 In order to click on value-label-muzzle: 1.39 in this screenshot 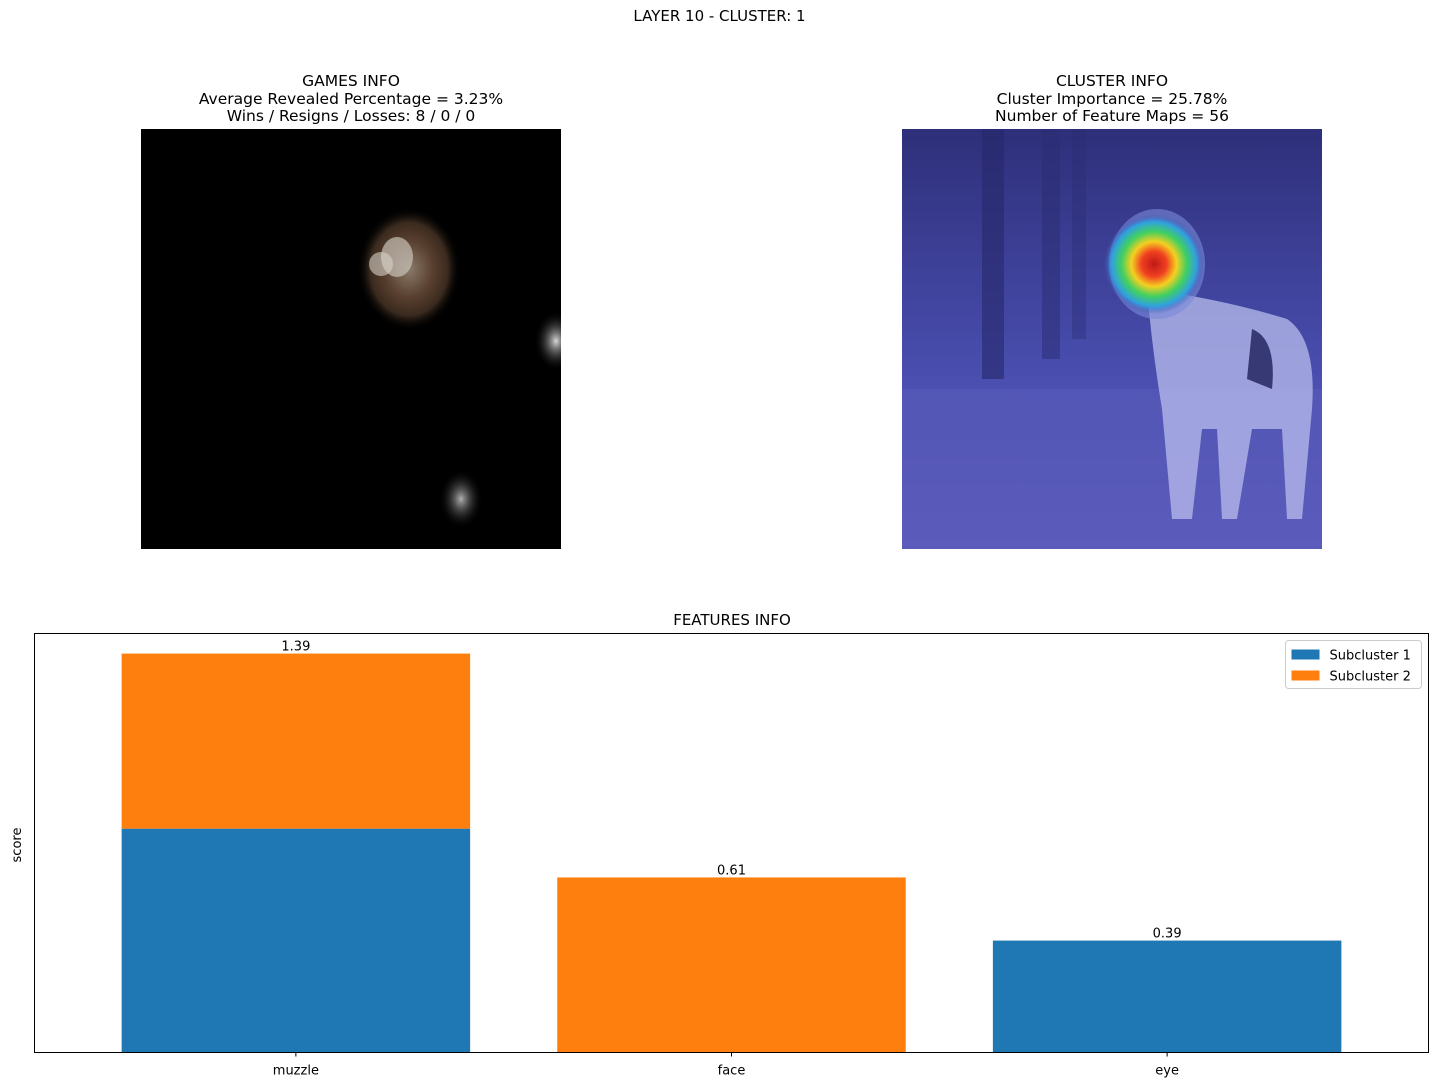, I will do `click(295, 647)`.